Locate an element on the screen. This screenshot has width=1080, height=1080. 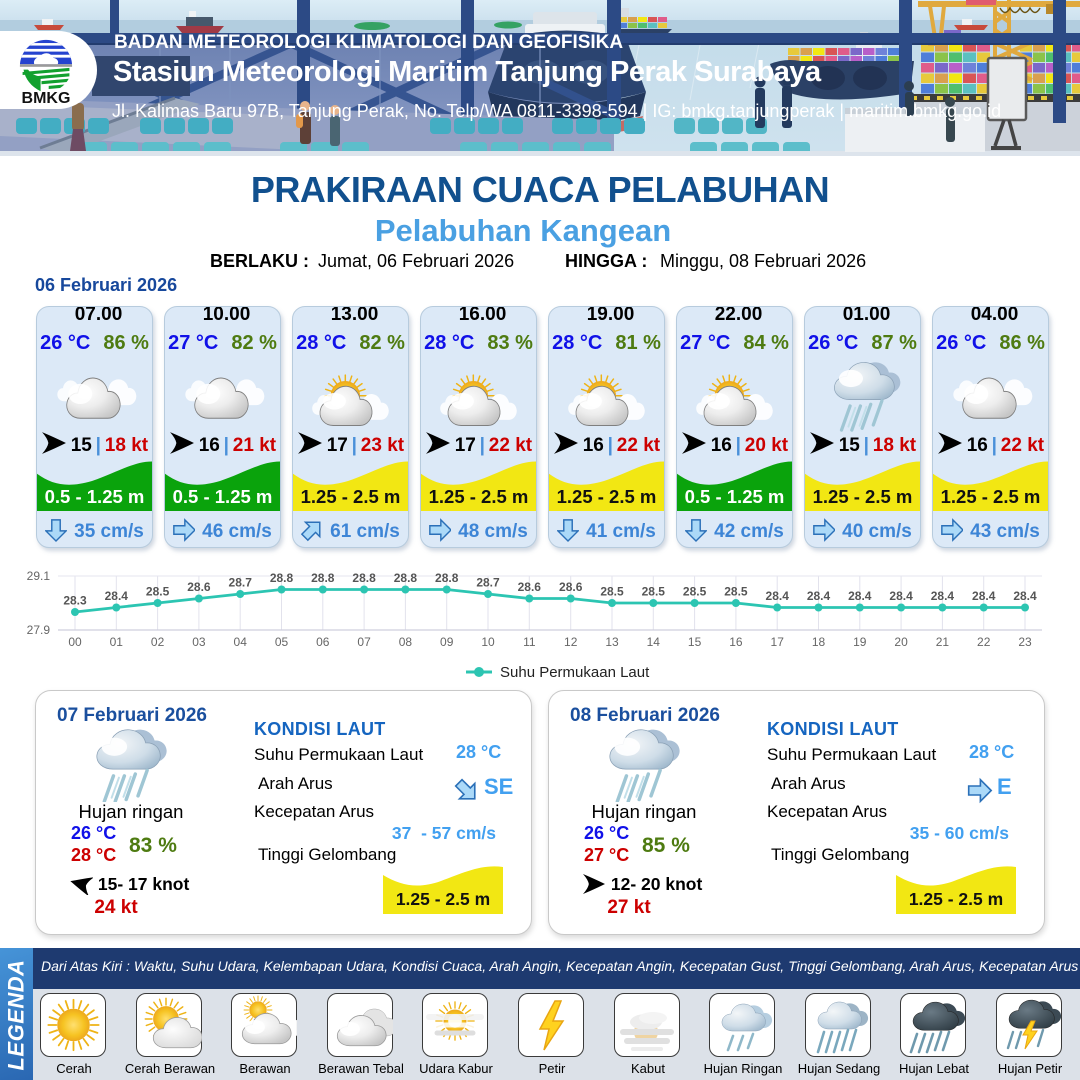
svg-text: 07 is located at coordinates (364, 642).